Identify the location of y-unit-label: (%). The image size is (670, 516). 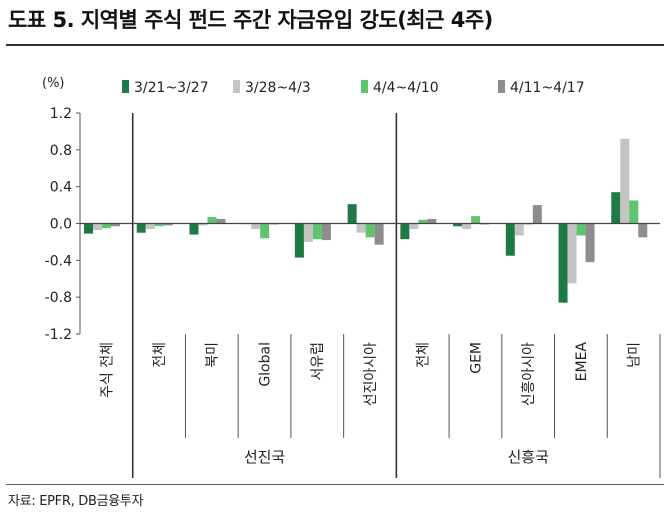
(53, 83).